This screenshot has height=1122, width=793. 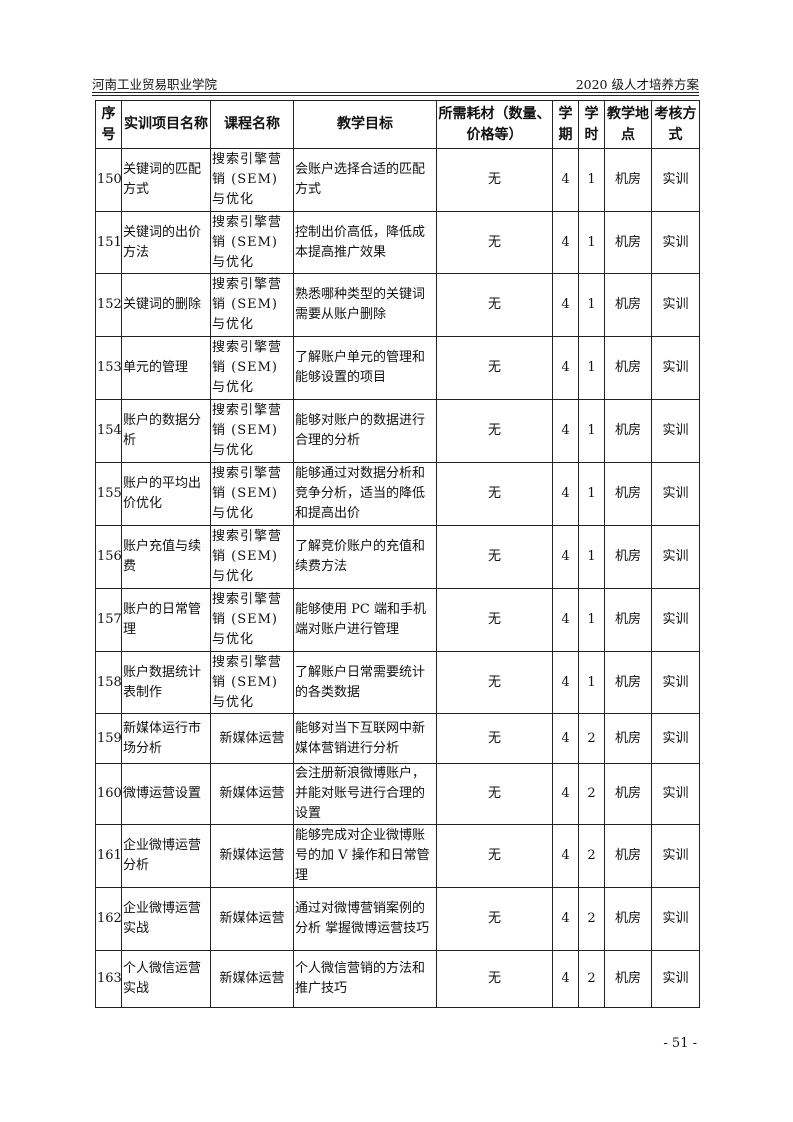 What do you see at coordinates (365, 305) in the screenshot?
I see `col-goal-cell: 熟悉哪种类型的关键词需要从账户删除` at bounding box center [365, 305].